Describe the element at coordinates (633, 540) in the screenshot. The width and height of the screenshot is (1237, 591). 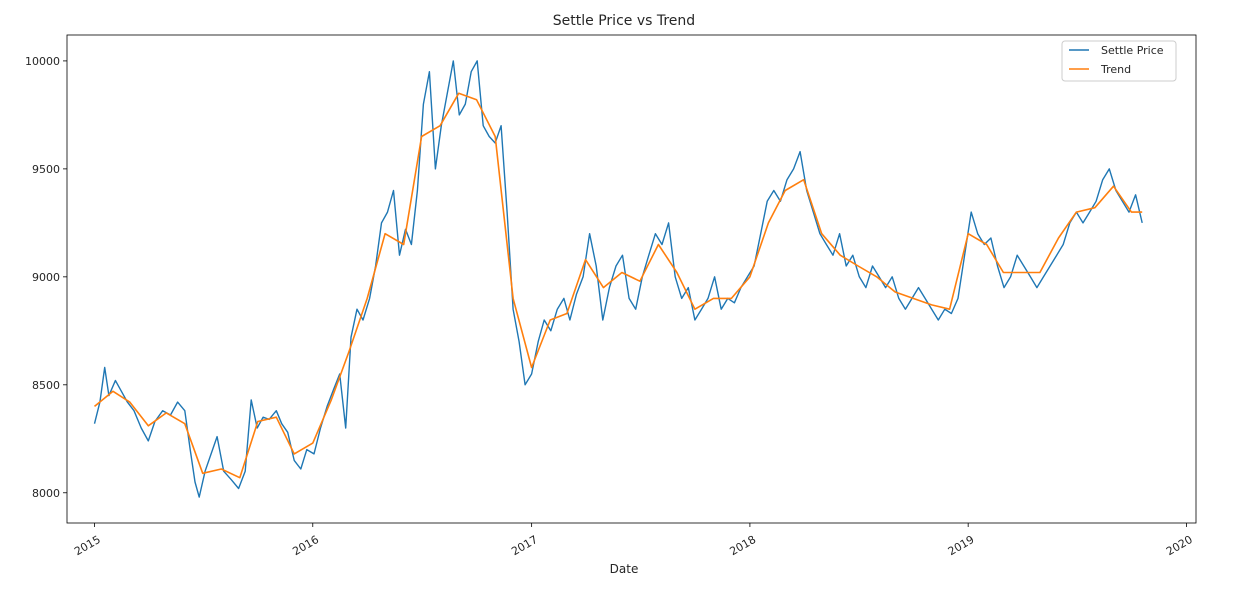
I see `x-axis: 2015 2016 2017 2018 2019 2020` at that location.